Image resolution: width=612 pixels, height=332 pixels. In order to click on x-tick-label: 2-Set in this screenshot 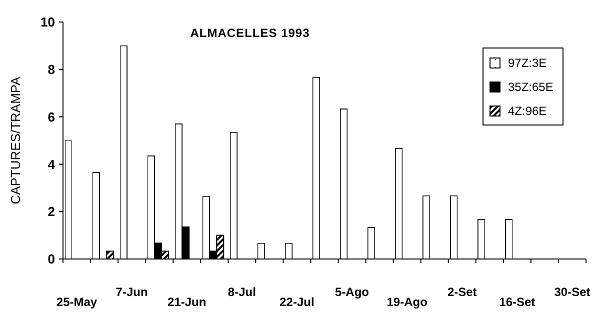, I will do `click(462, 292)`.